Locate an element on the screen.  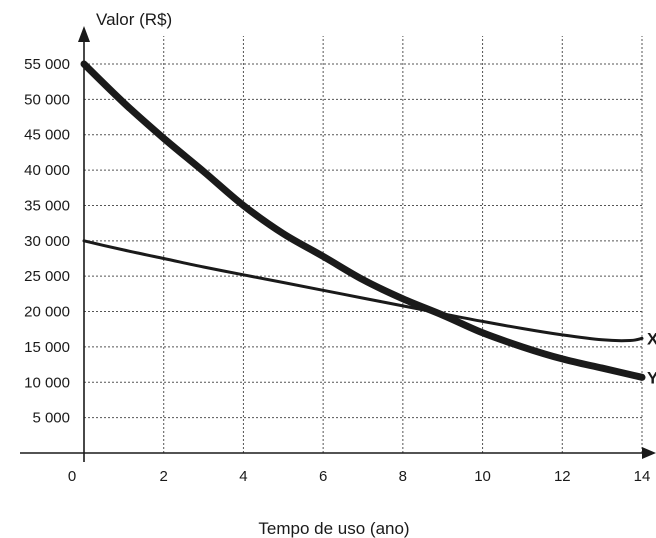
y-tick-label: 55 000 is located at coordinates (47, 64).